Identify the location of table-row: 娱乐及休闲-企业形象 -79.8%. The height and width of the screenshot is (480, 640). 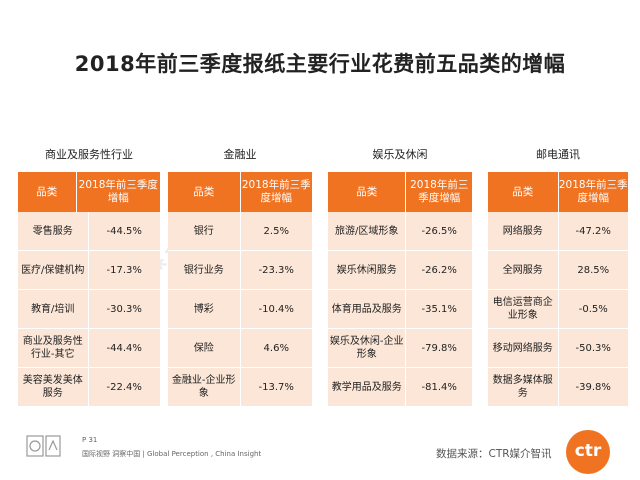
(400, 348).